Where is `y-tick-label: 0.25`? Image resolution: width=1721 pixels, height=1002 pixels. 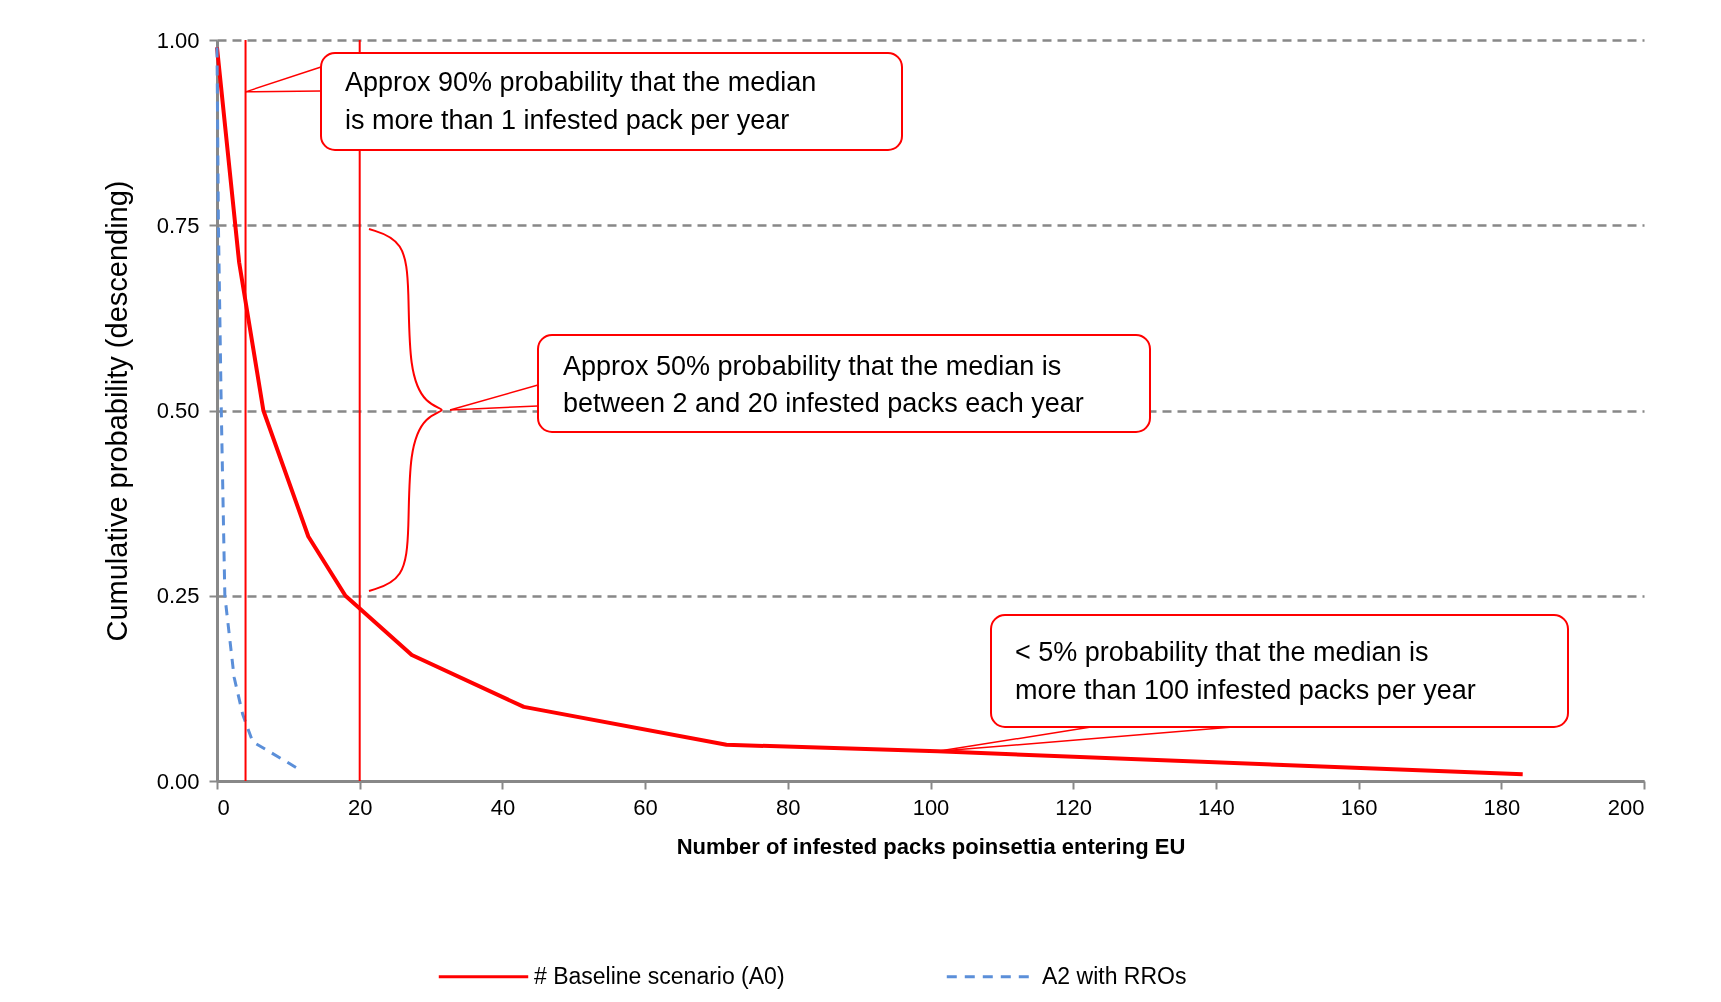
y-tick-label: 0.25 is located at coordinates (178, 596).